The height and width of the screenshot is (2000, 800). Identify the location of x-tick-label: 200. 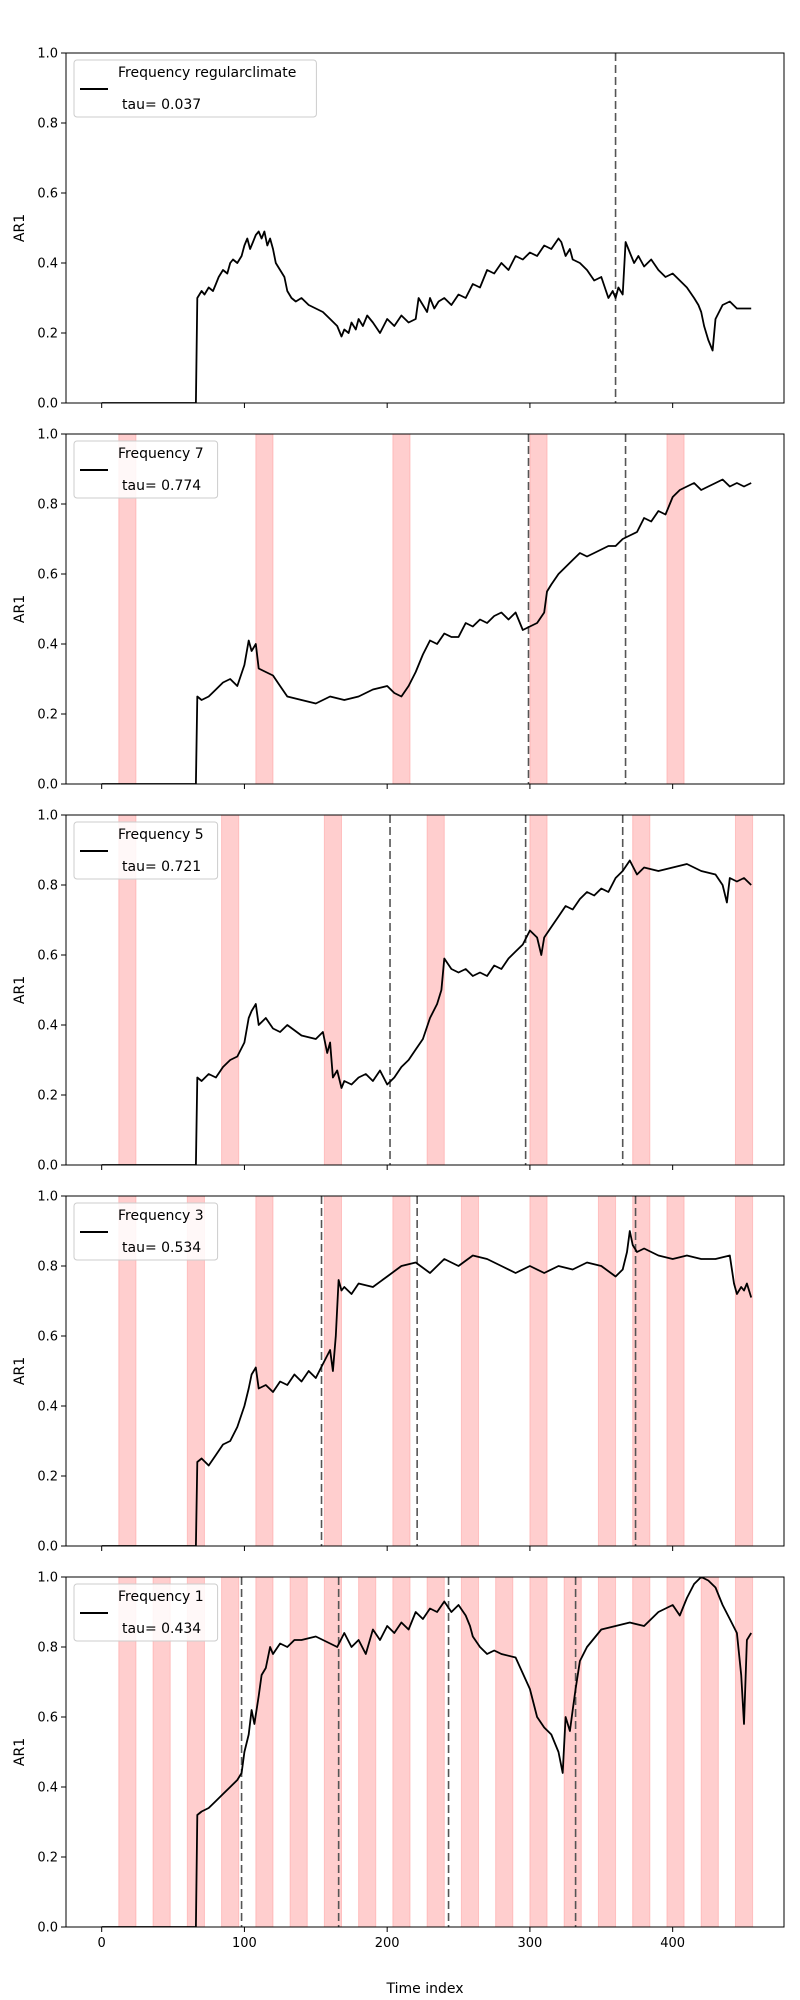
(387, 1943).